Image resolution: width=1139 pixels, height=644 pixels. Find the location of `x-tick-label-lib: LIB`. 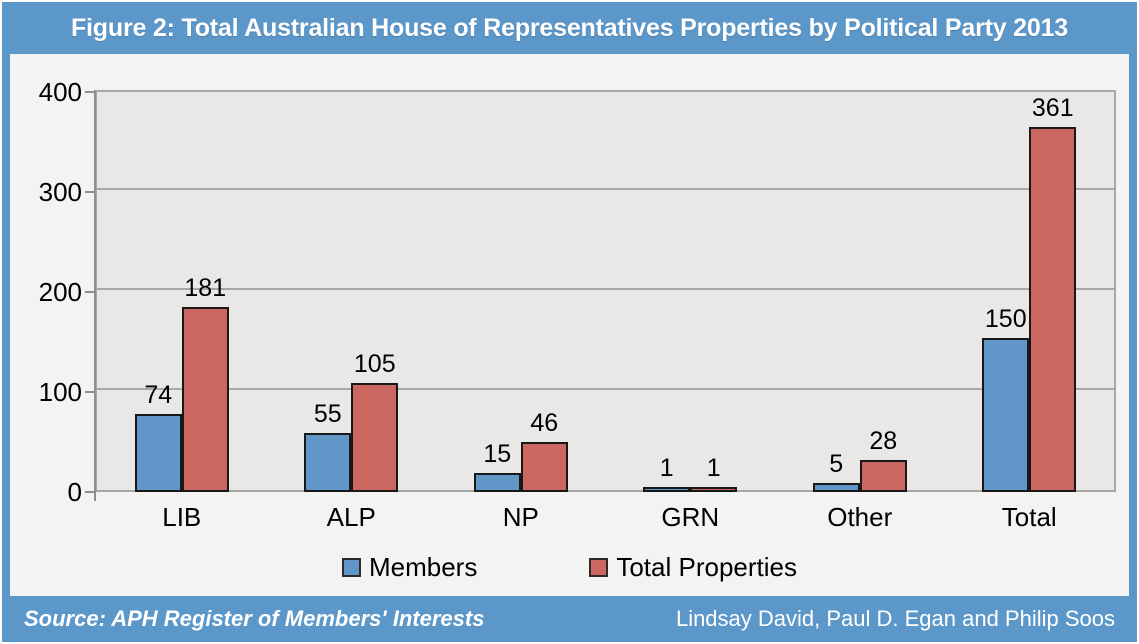

x-tick-label-lib: LIB is located at coordinates (182, 517).